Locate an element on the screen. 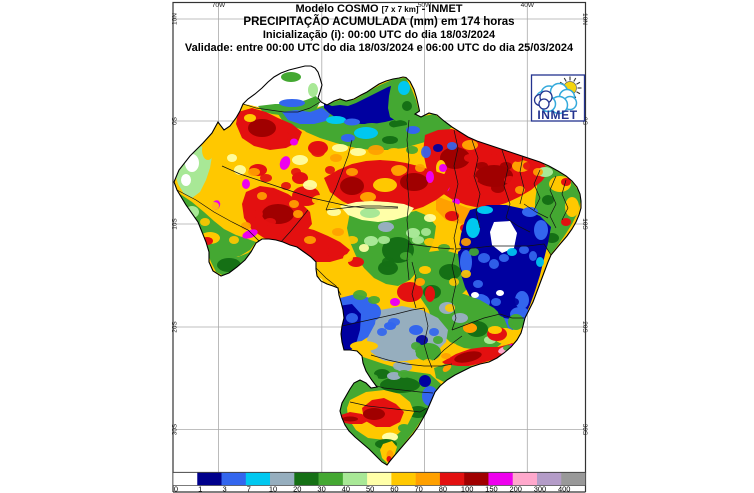 The height and width of the screenshot is (493, 754). svg-text: 50 is located at coordinates (370, 489).